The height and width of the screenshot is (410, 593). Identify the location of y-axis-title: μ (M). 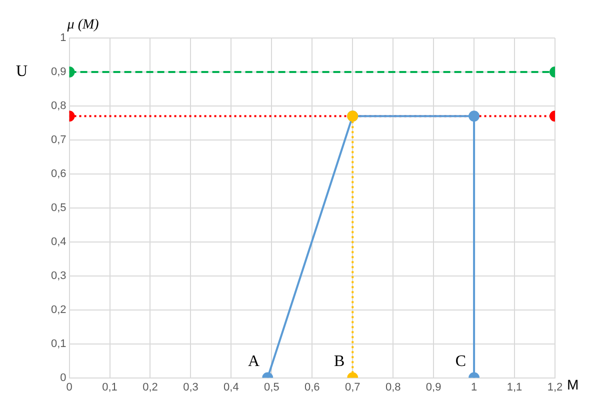
(83, 25).